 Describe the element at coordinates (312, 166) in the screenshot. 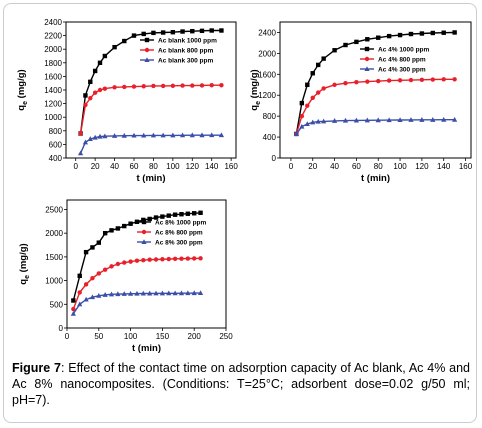

I see `x-tick-label: 20` at that location.